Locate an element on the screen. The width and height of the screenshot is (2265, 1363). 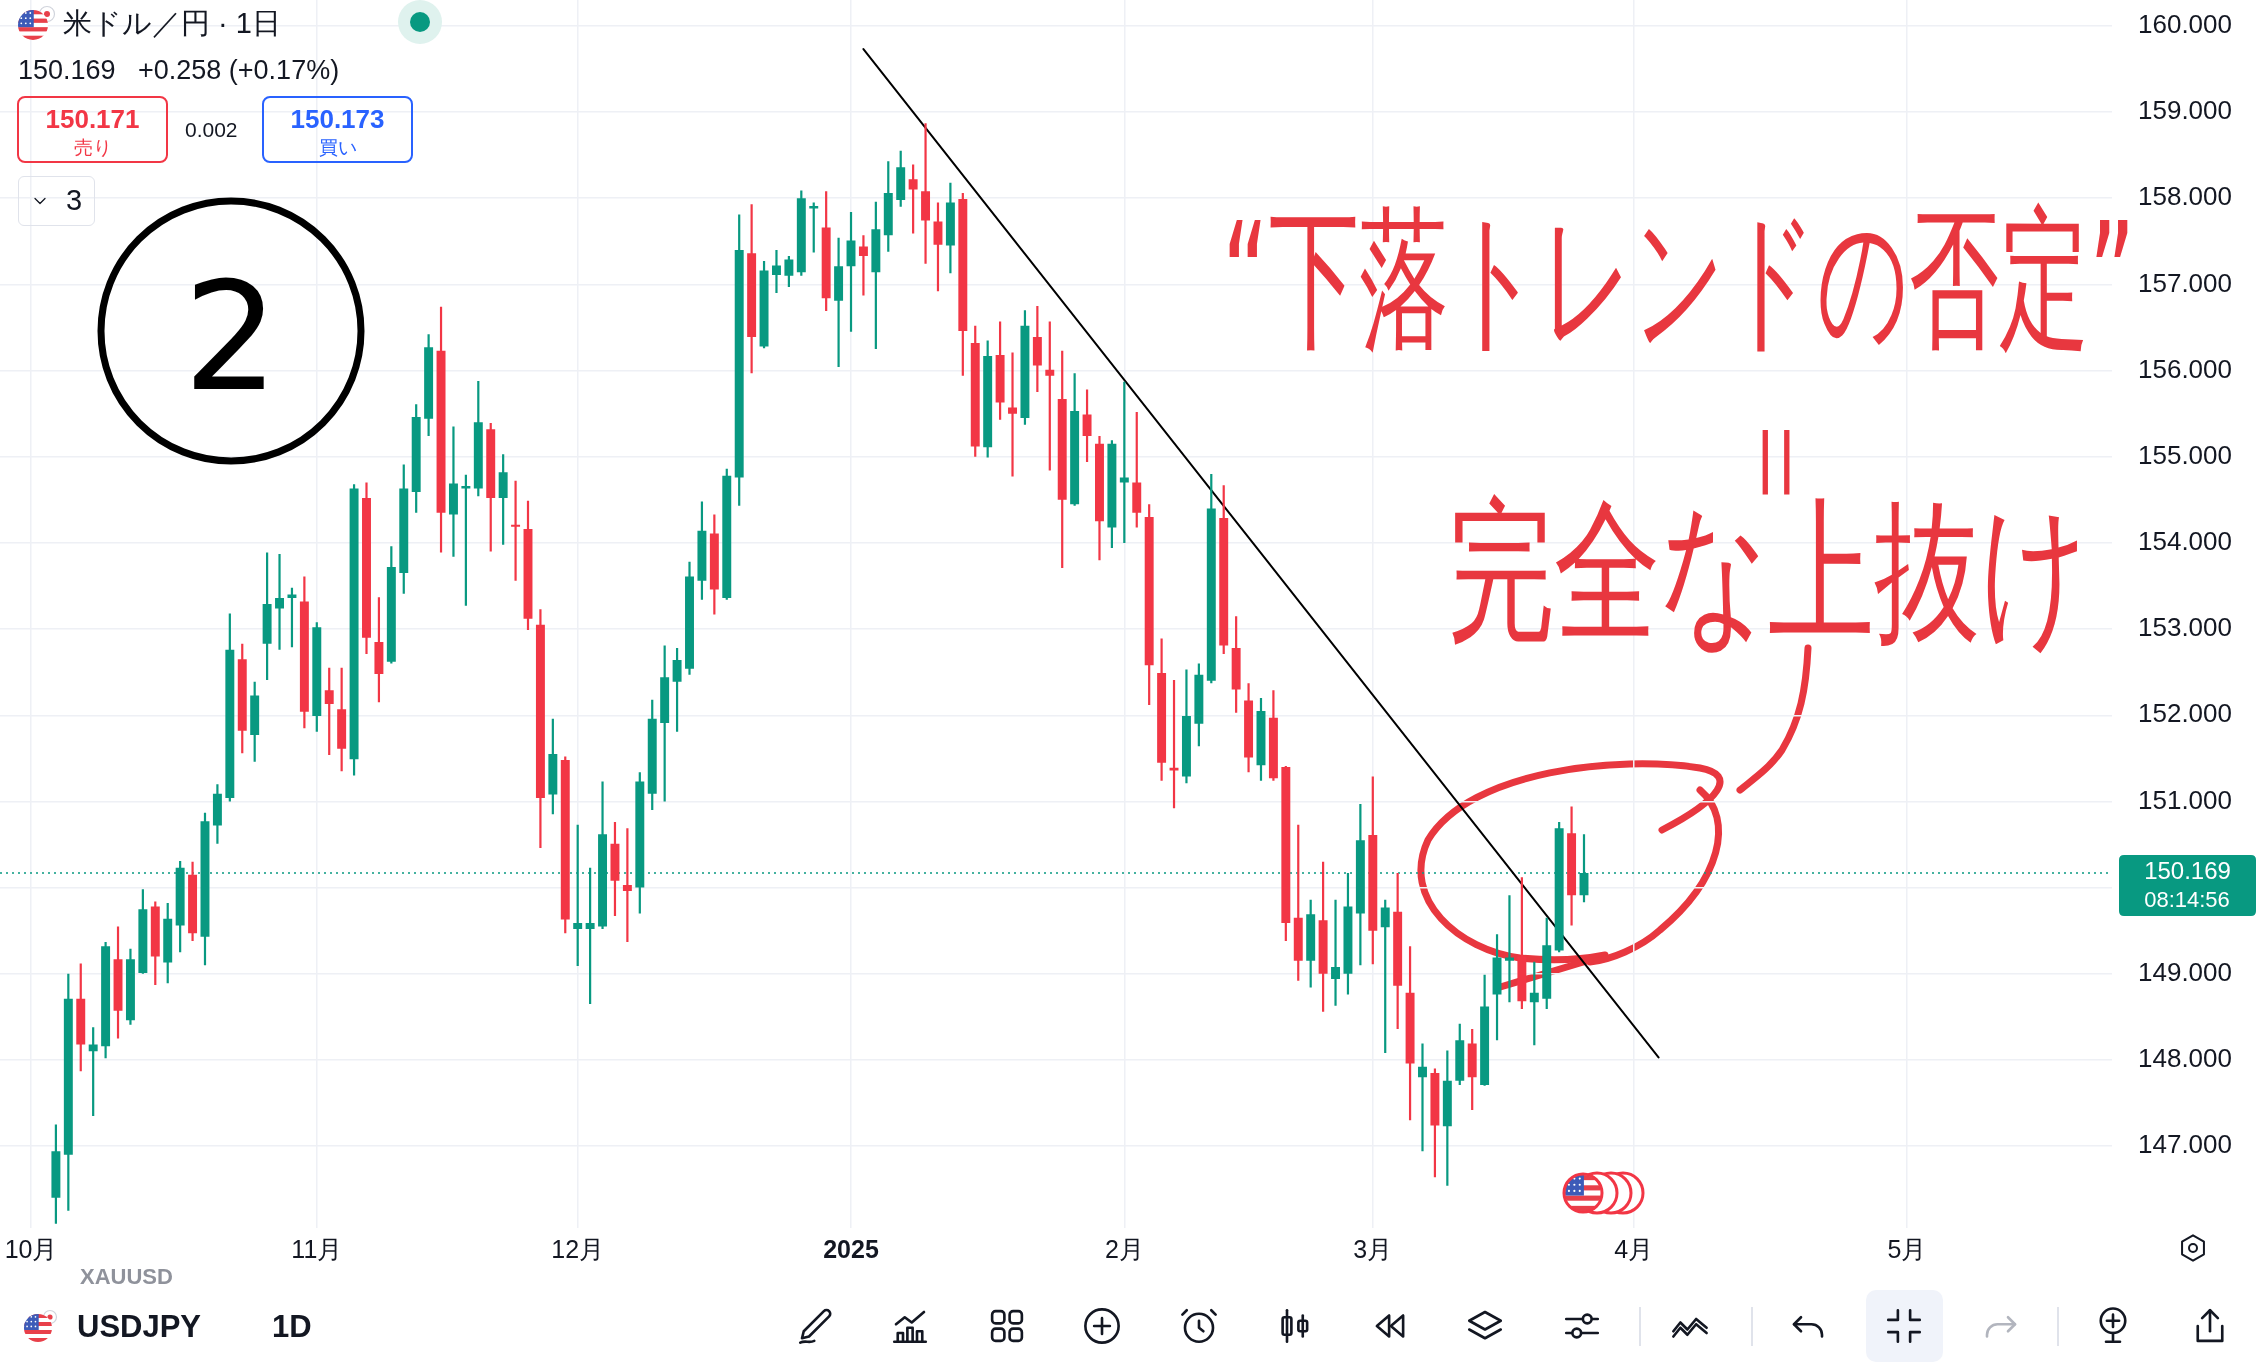
annotation: 3 is located at coordinates (74, 200).